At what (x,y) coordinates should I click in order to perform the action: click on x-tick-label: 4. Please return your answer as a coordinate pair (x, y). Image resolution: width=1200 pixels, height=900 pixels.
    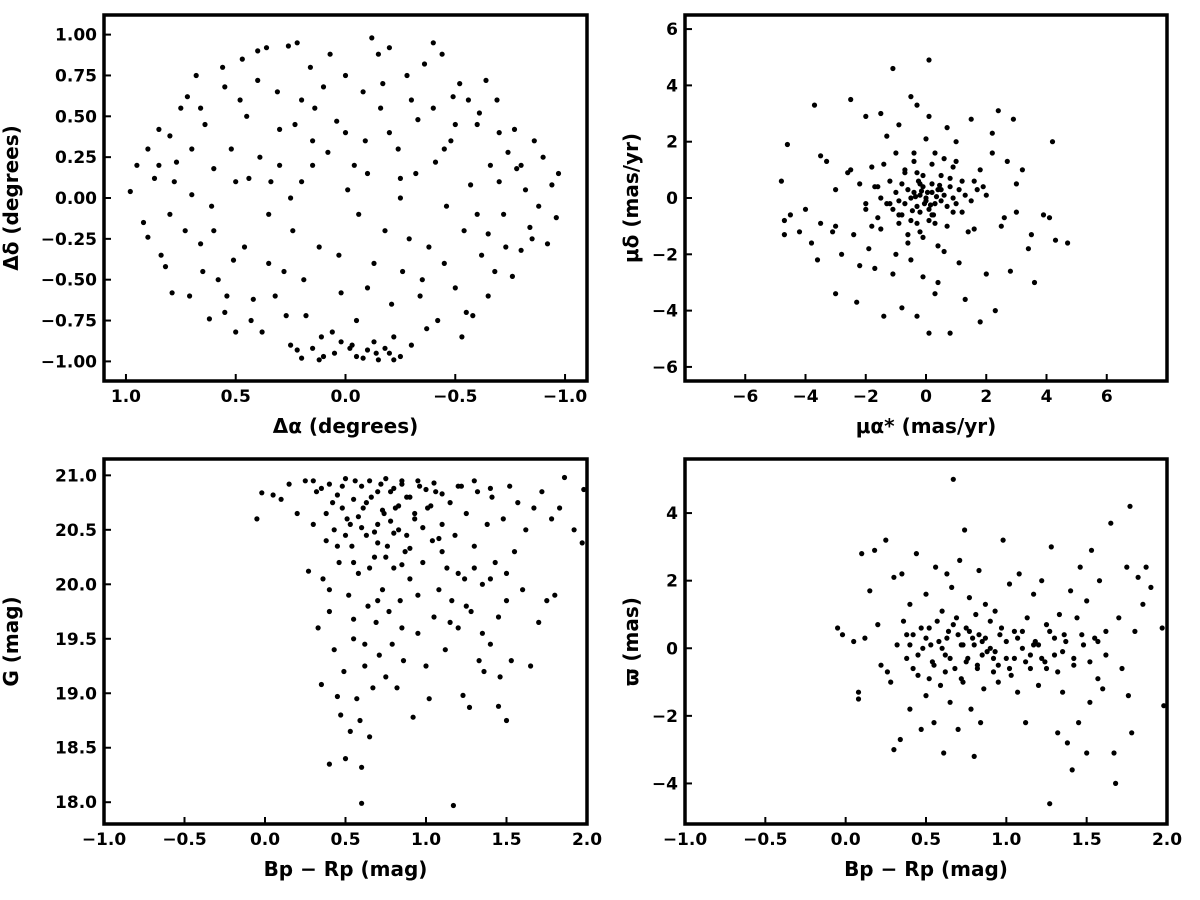
    Looking at the image, I should click on (1047, 397).